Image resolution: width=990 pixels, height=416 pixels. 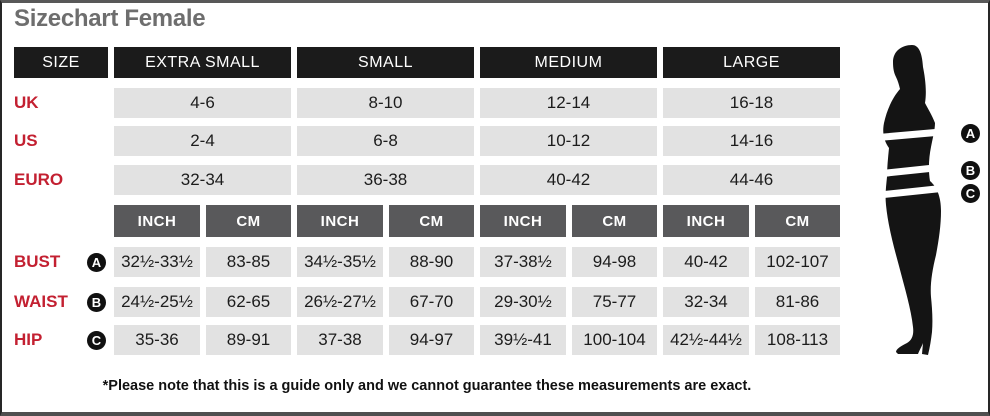 I want to click on bust-cut-line, so click(x=907, y=135).